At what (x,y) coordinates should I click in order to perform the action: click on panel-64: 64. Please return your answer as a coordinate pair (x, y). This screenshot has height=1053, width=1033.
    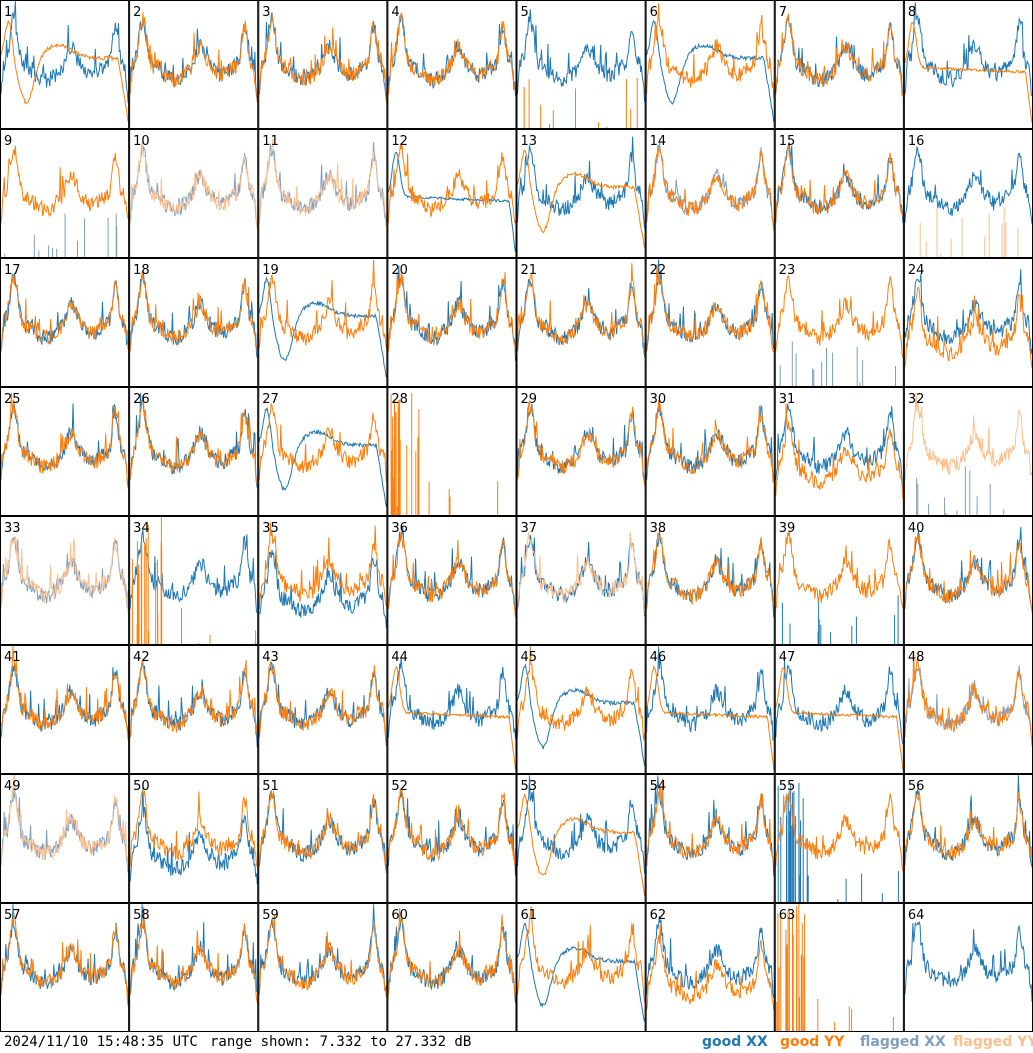
    Looking at the image, I should click on (968, 967).